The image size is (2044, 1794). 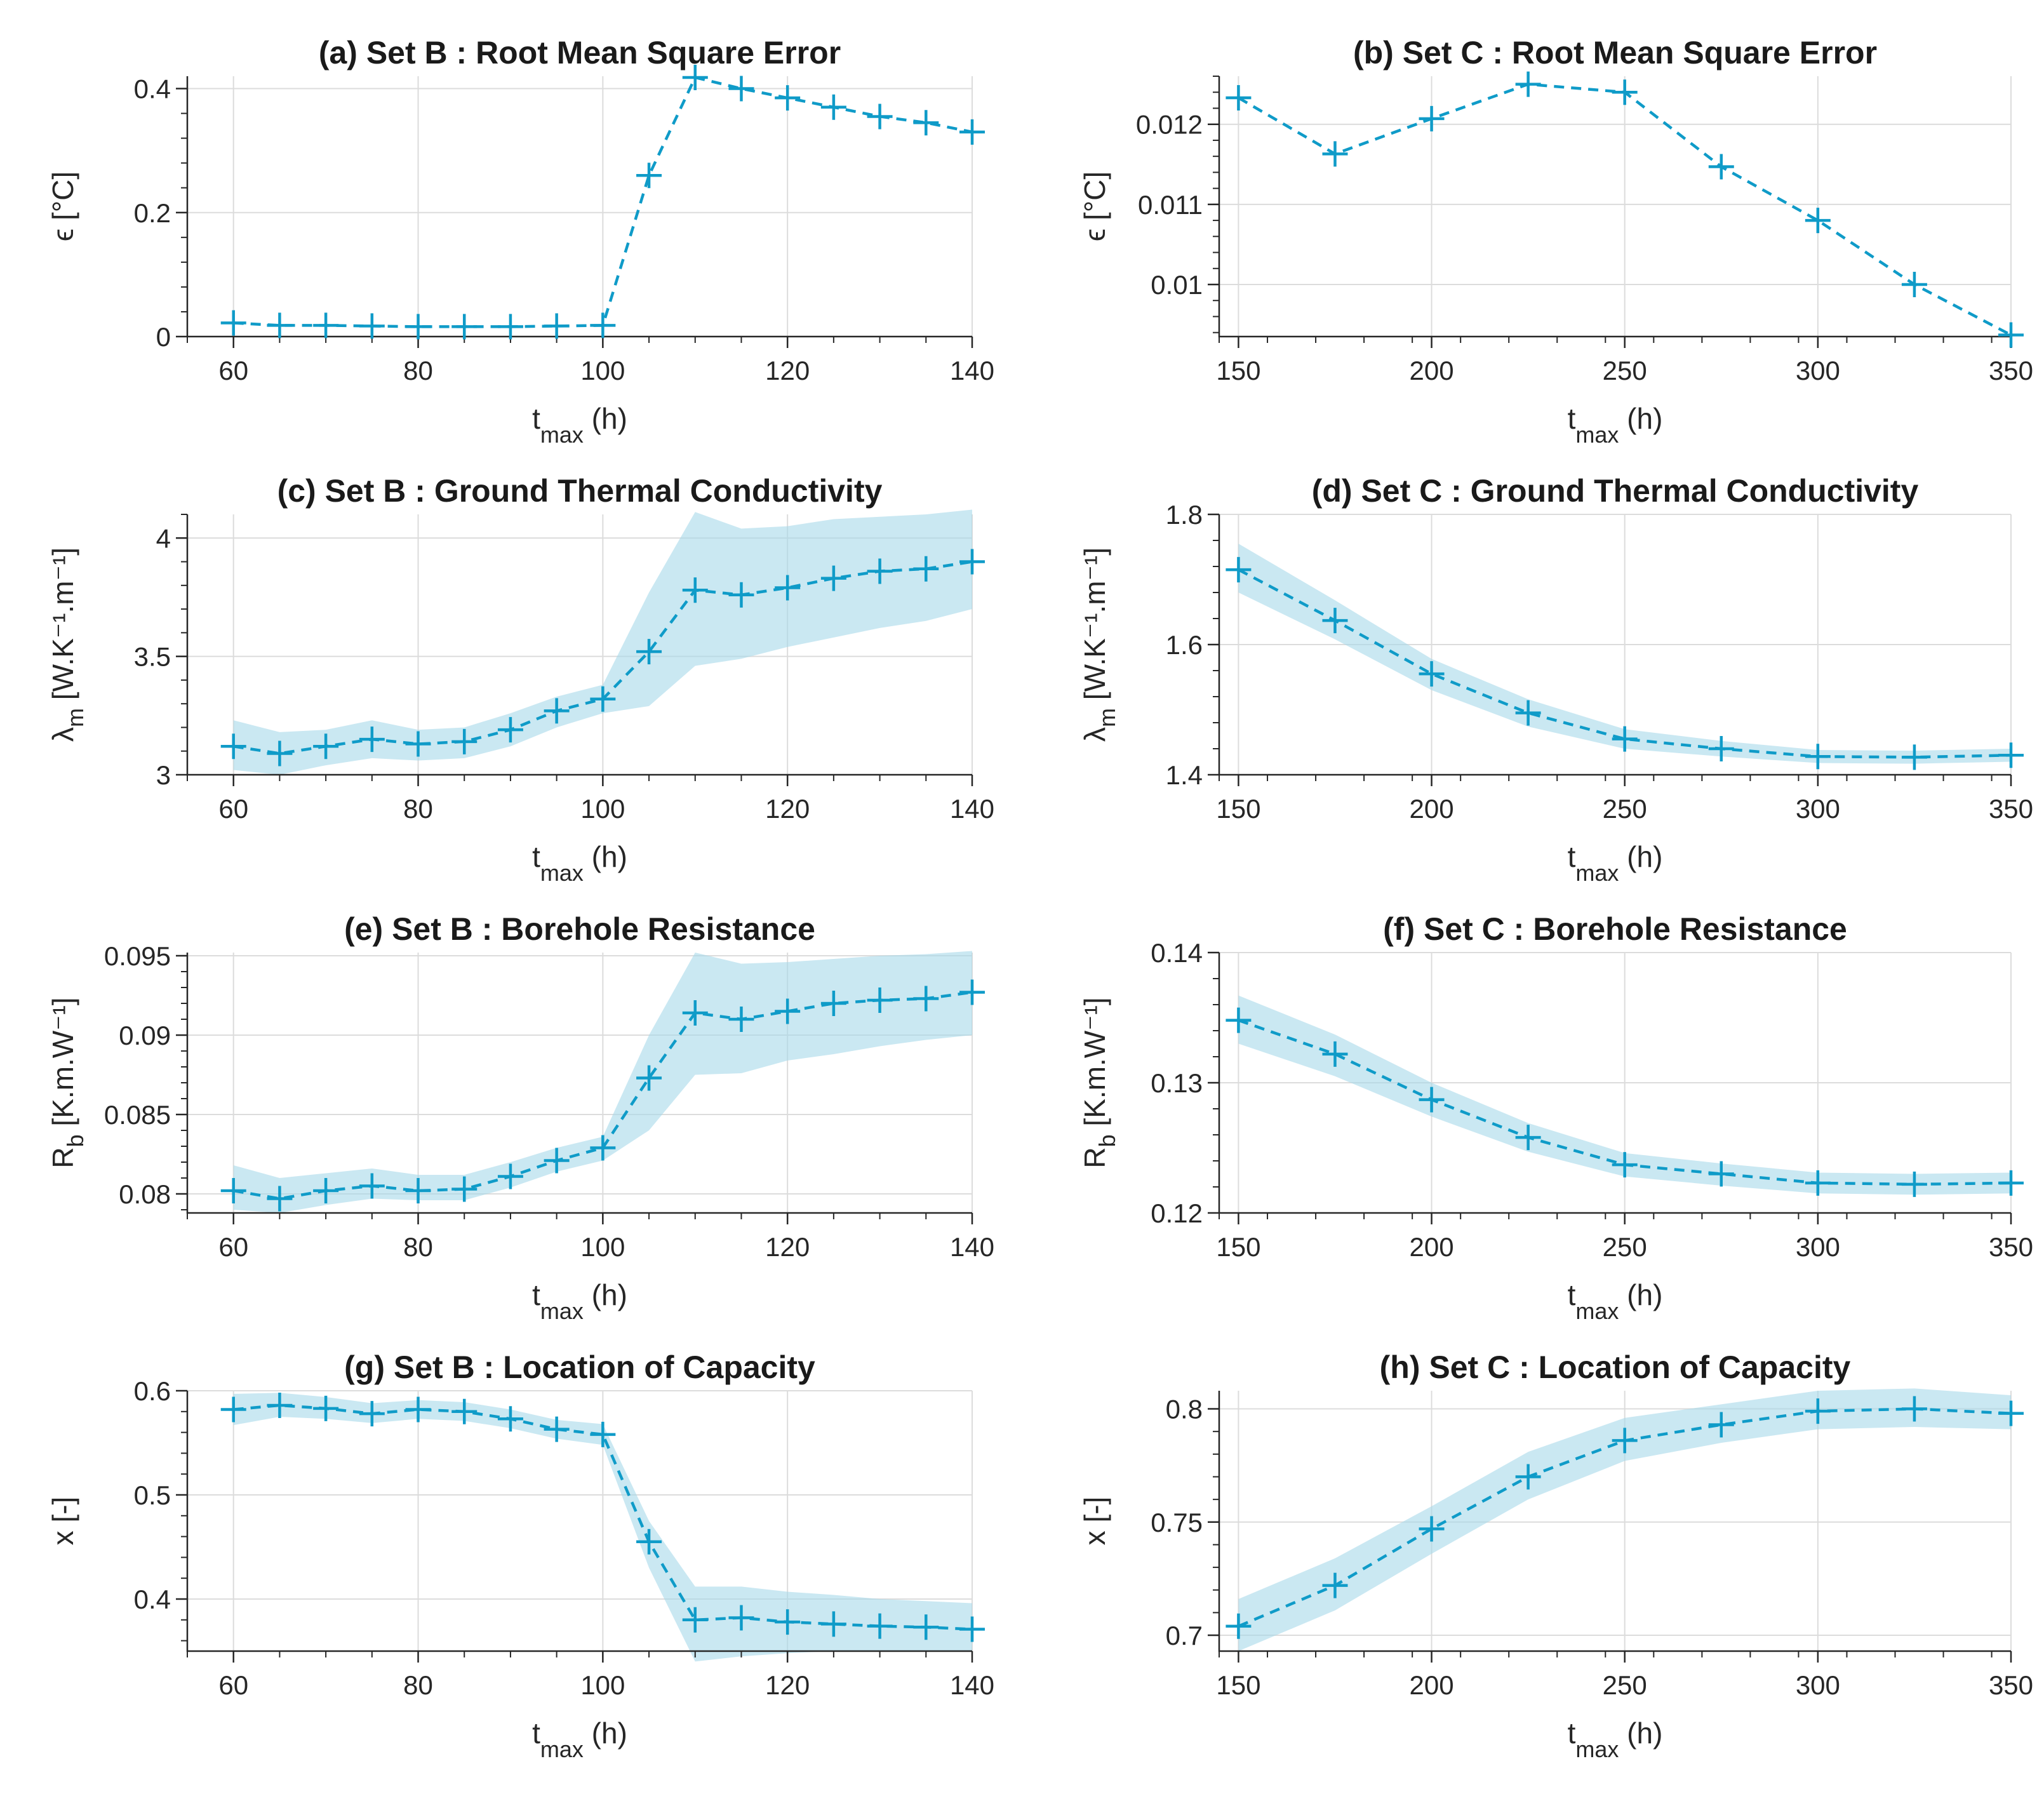 I want to click on y-axis-label: λm [W.K⁻¹.m⁻¹], so click(x=67, y=644).